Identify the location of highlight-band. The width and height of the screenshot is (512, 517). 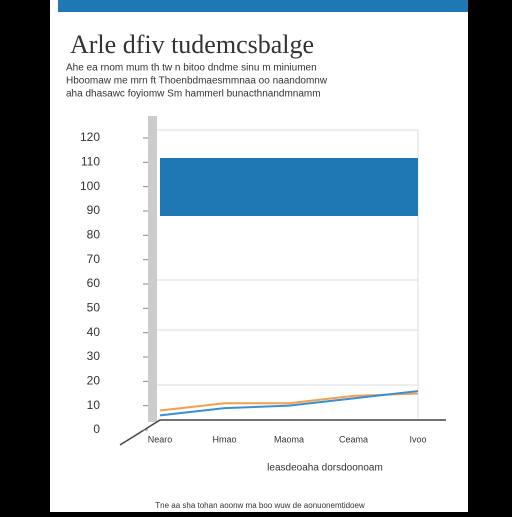
(289, 187).